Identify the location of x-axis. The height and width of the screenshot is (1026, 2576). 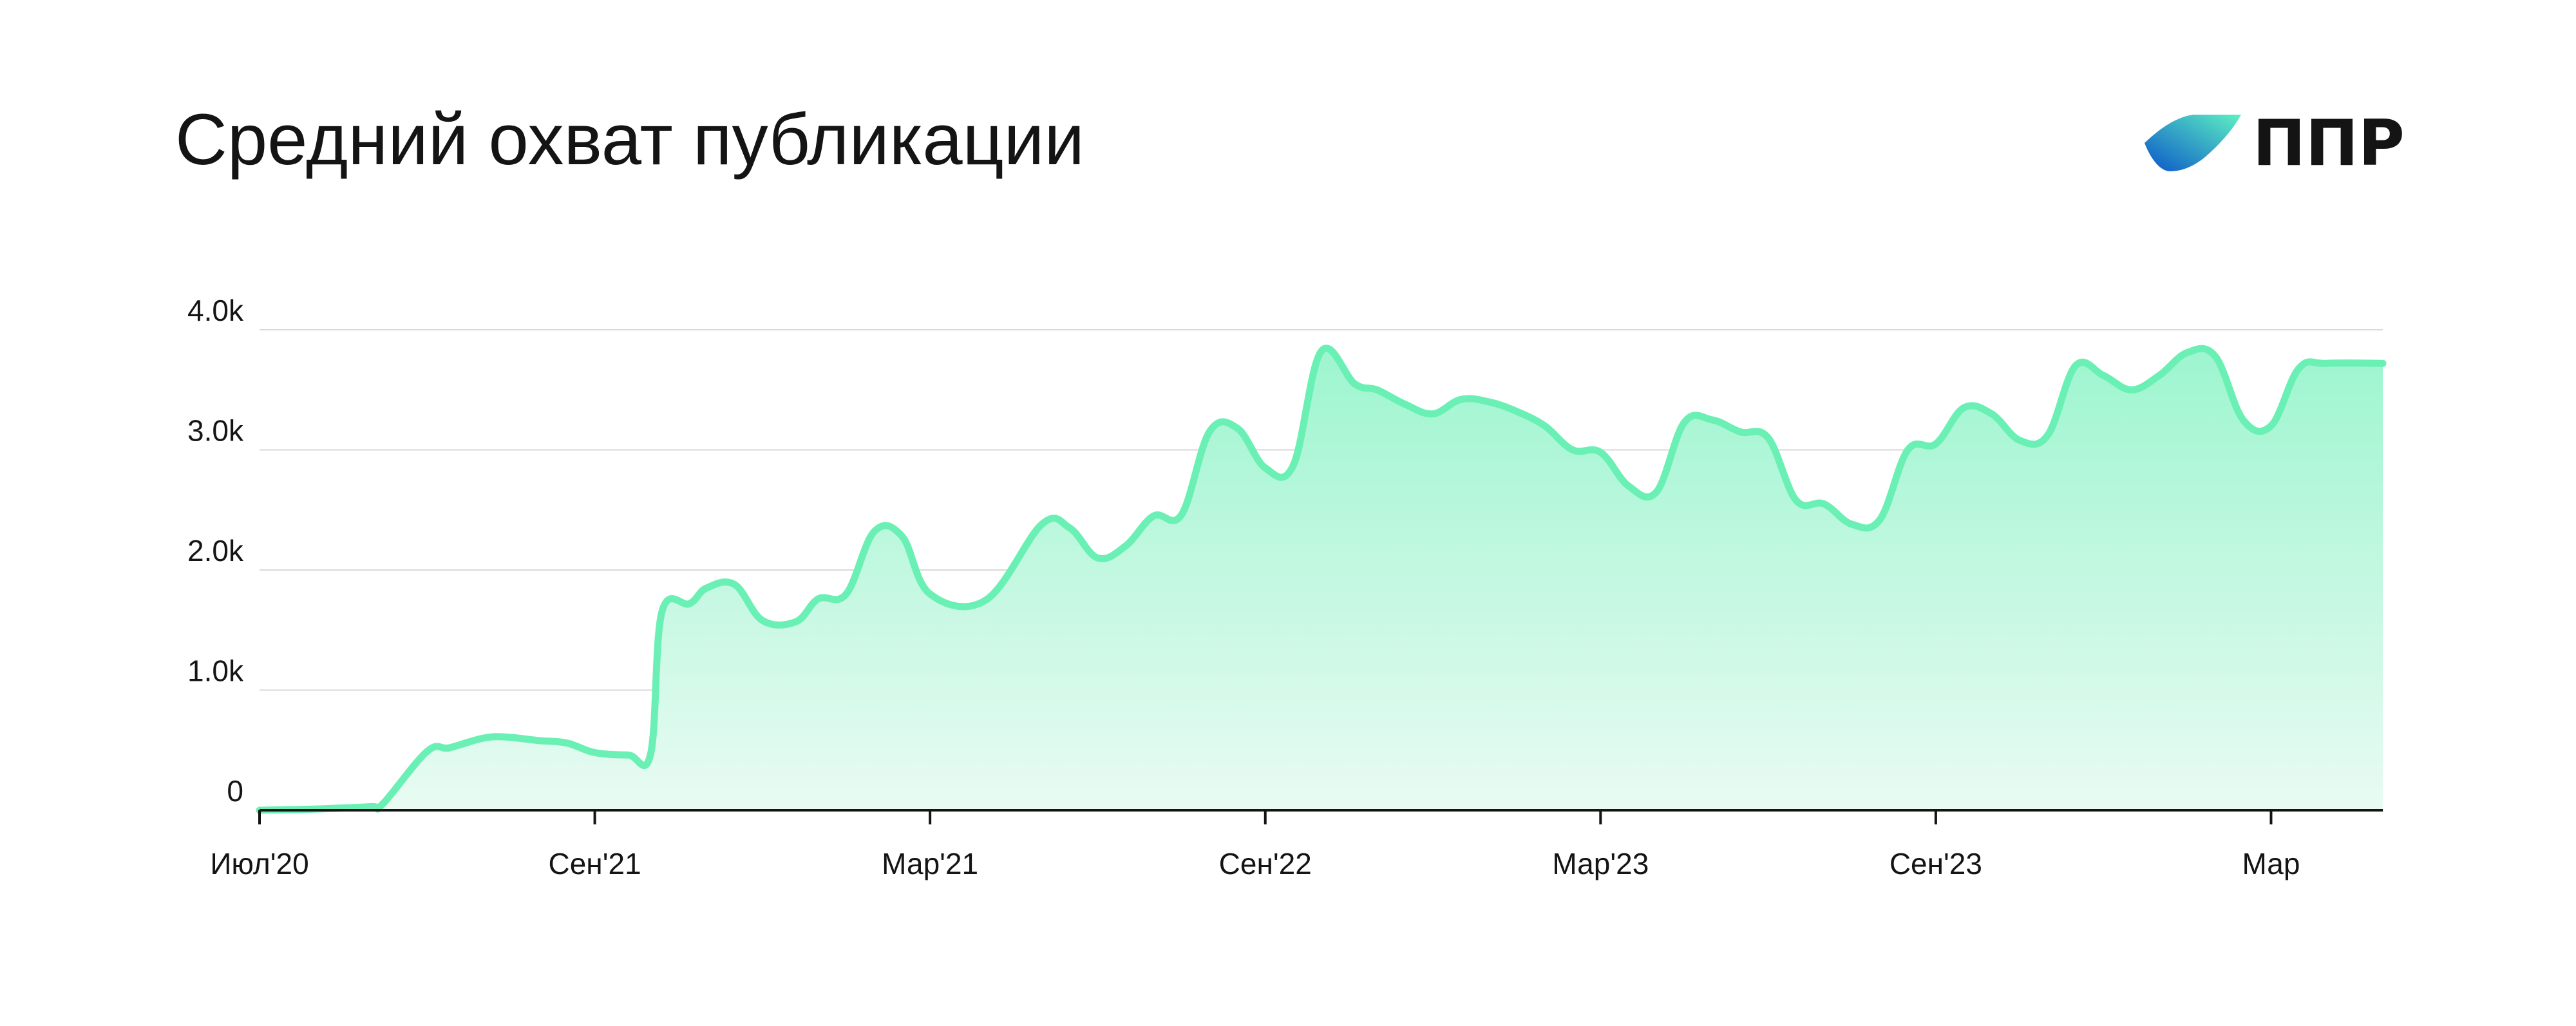
(1320, 816).